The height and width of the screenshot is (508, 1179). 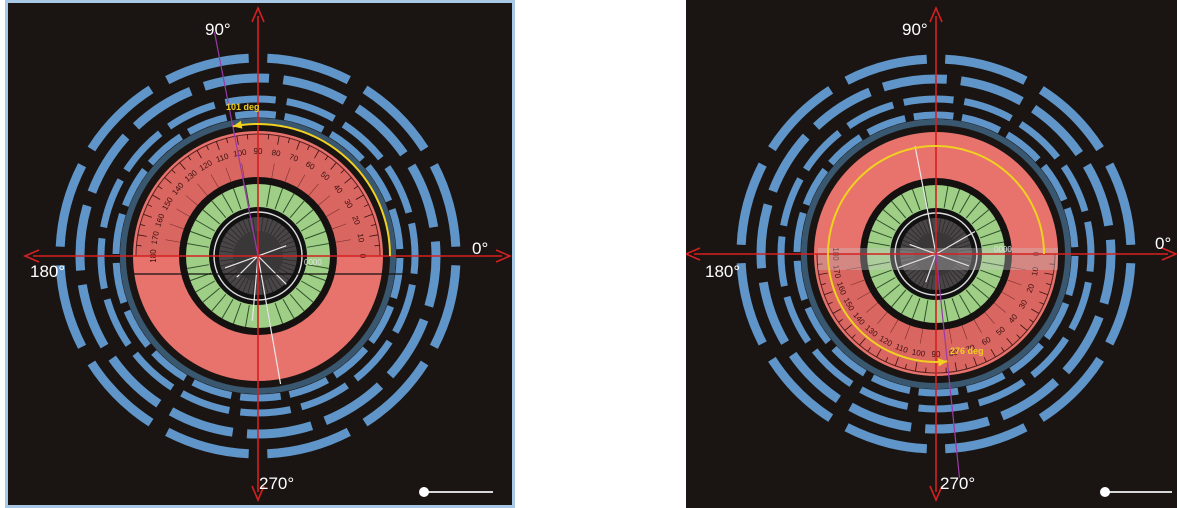 I want to click on label-270-deg: 270°, so click(x=277, y=483).